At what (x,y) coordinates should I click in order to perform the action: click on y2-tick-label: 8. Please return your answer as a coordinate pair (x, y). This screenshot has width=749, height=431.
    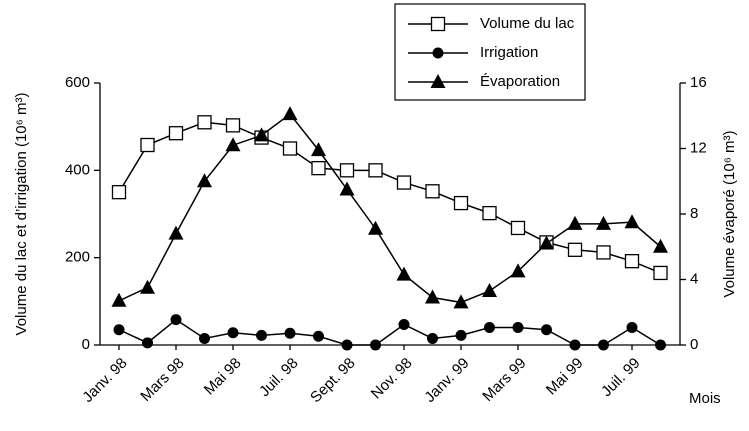
    Looking at the image, I should click on (694, 213).